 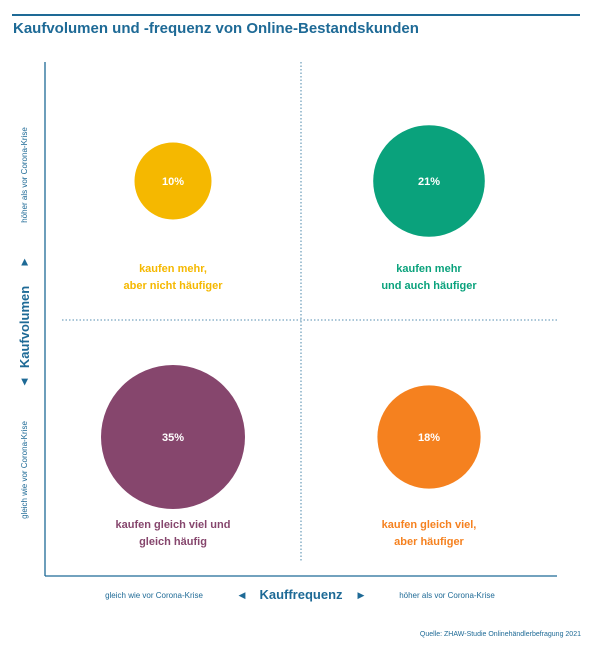 I want to click on quadrant-label-q-same-more-often-line-2: aber häufiger, so click(x=429, y=542).